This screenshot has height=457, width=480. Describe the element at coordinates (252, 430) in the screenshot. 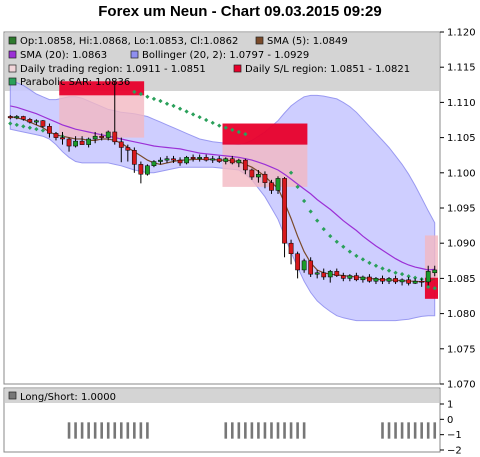

I see `long-short-bars` at that location.